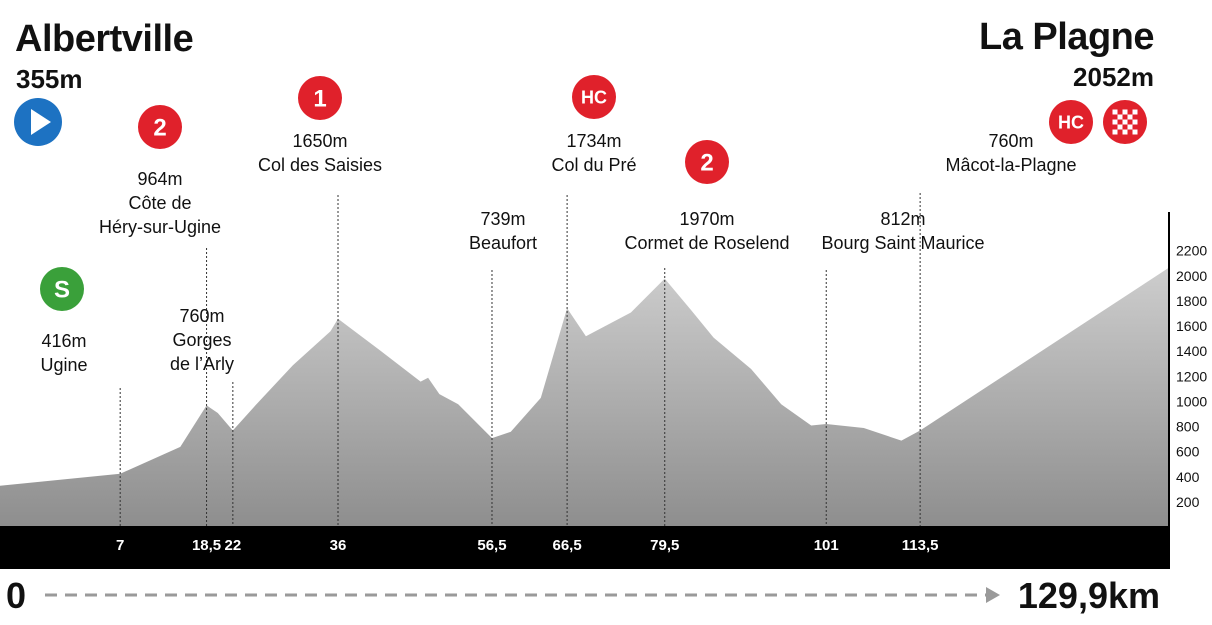 Image resolution: width=1212 pixels, height=625 pixels. Describe the element at coordinates (1188, 452) in the screenshot. I see `altitude-tick-label: 600` at that location.